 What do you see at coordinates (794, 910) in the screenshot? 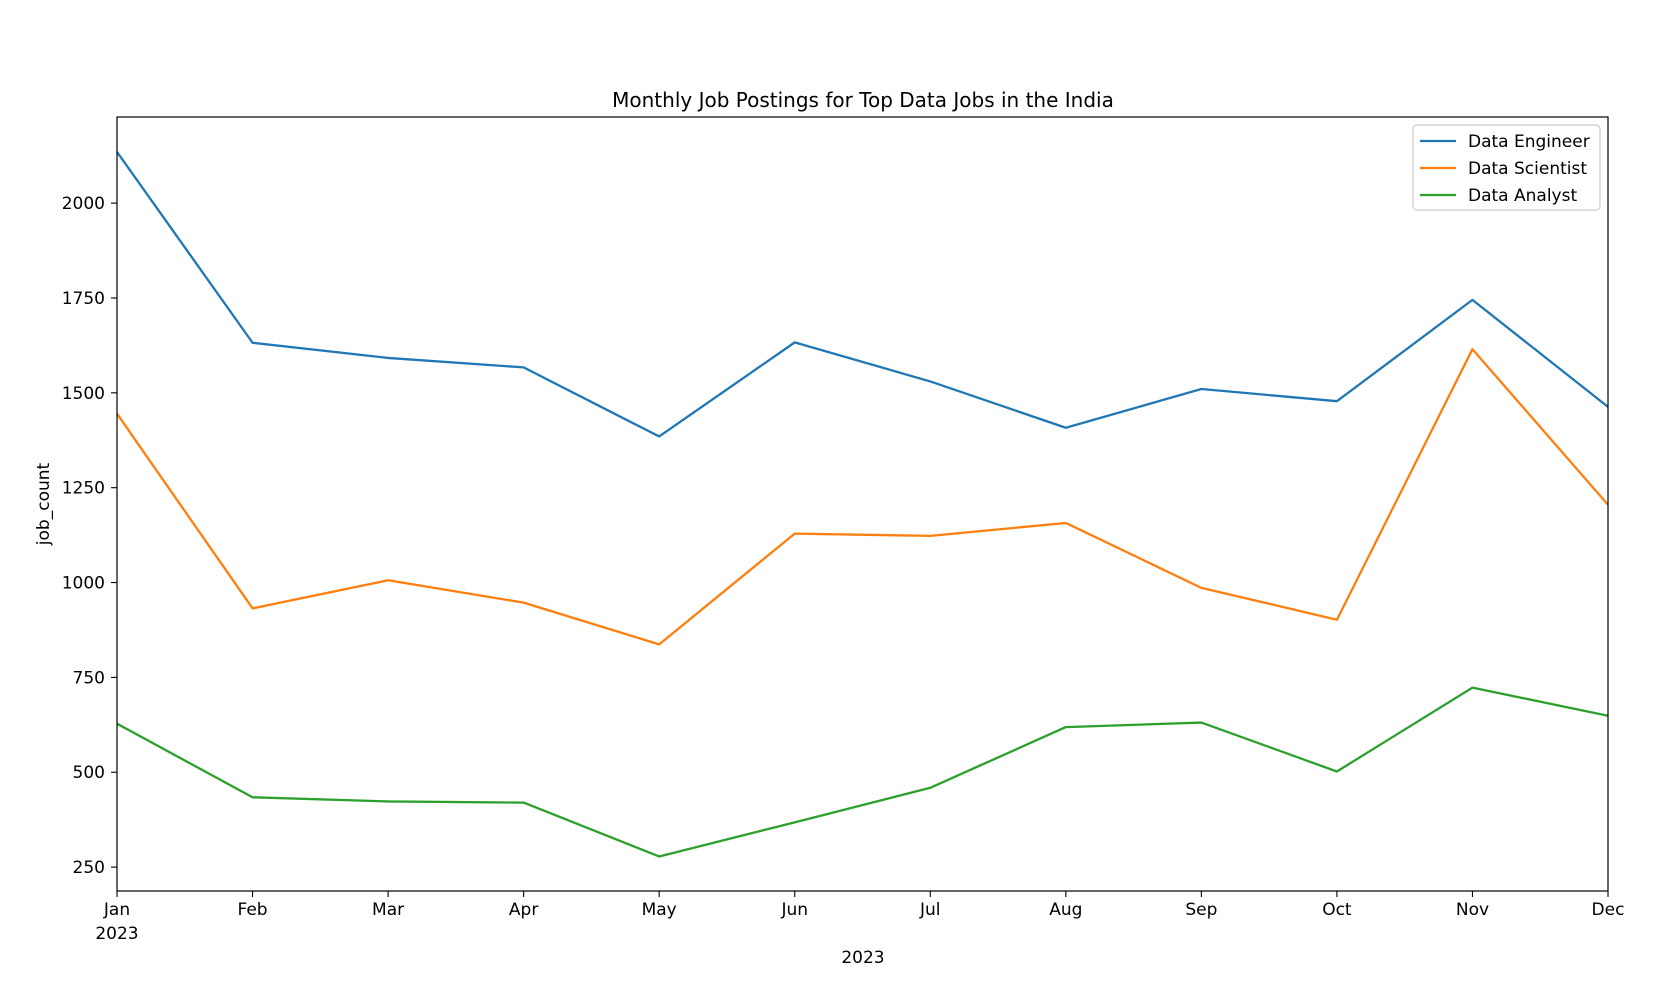
I see `x-tick-label: Jun` at bounding box center [794, 910].